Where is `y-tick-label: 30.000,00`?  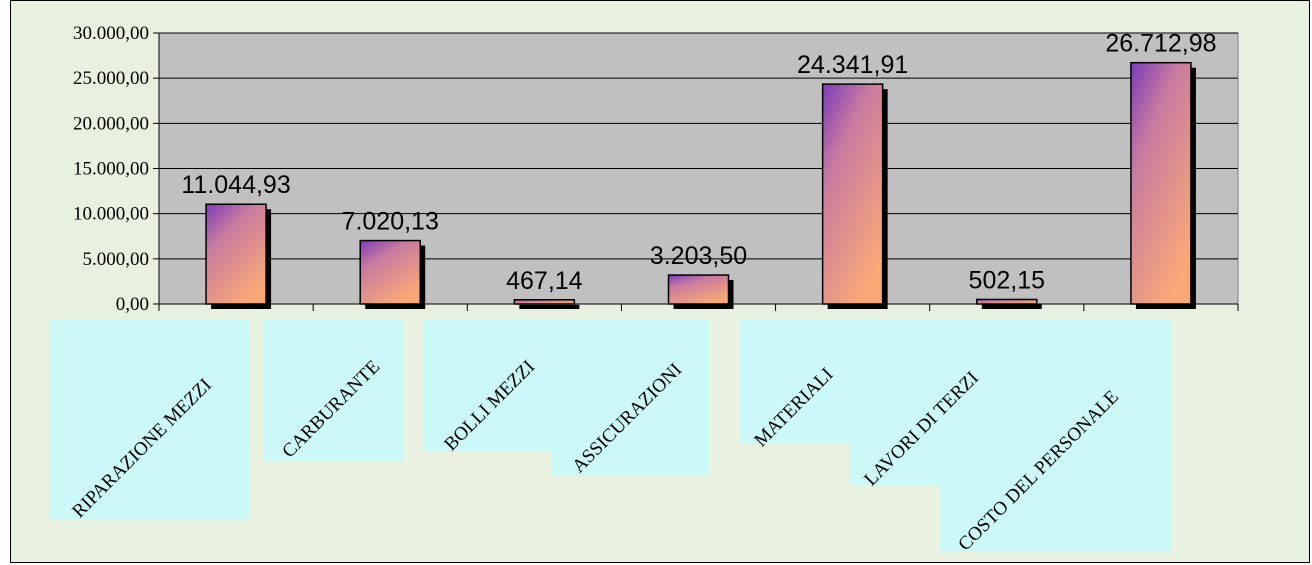 y-tick-label: 30.000,00 is located at coordinates (111, 33).